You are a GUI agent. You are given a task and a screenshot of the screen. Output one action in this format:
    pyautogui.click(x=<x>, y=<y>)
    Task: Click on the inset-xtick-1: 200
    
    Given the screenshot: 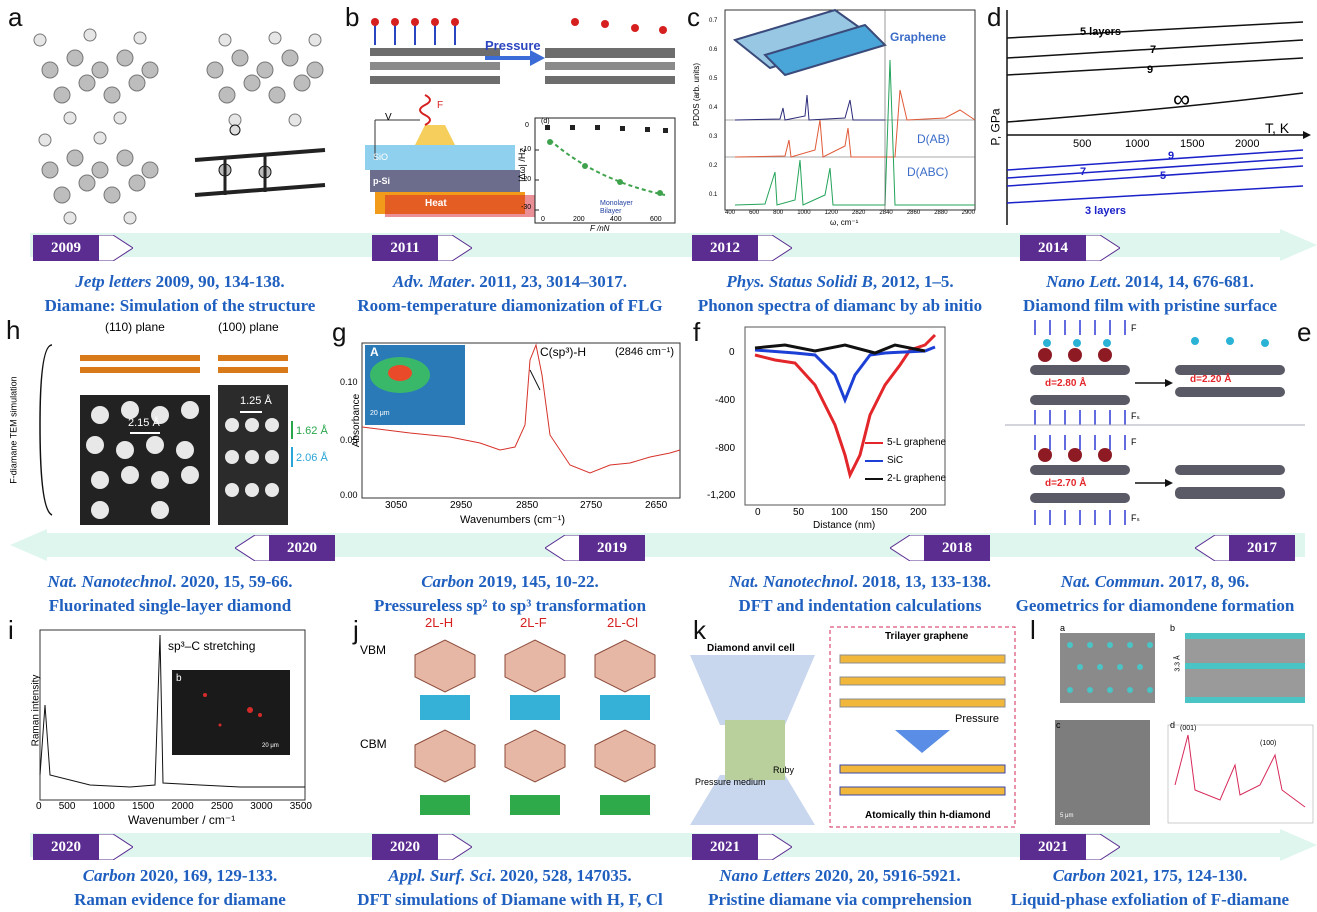 What is the action you would take?
    pyautogui.click(x=579, y=219)
    